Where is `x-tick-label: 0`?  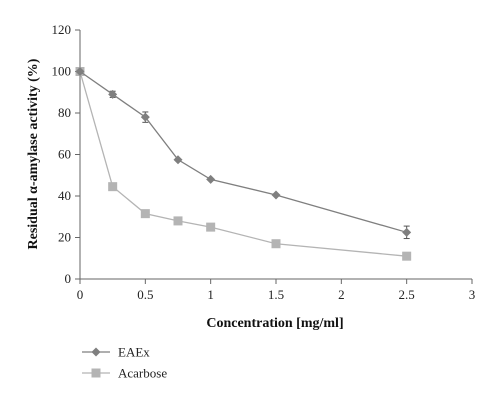 x-tick-label: 0 is located at coordinates (80, 294).